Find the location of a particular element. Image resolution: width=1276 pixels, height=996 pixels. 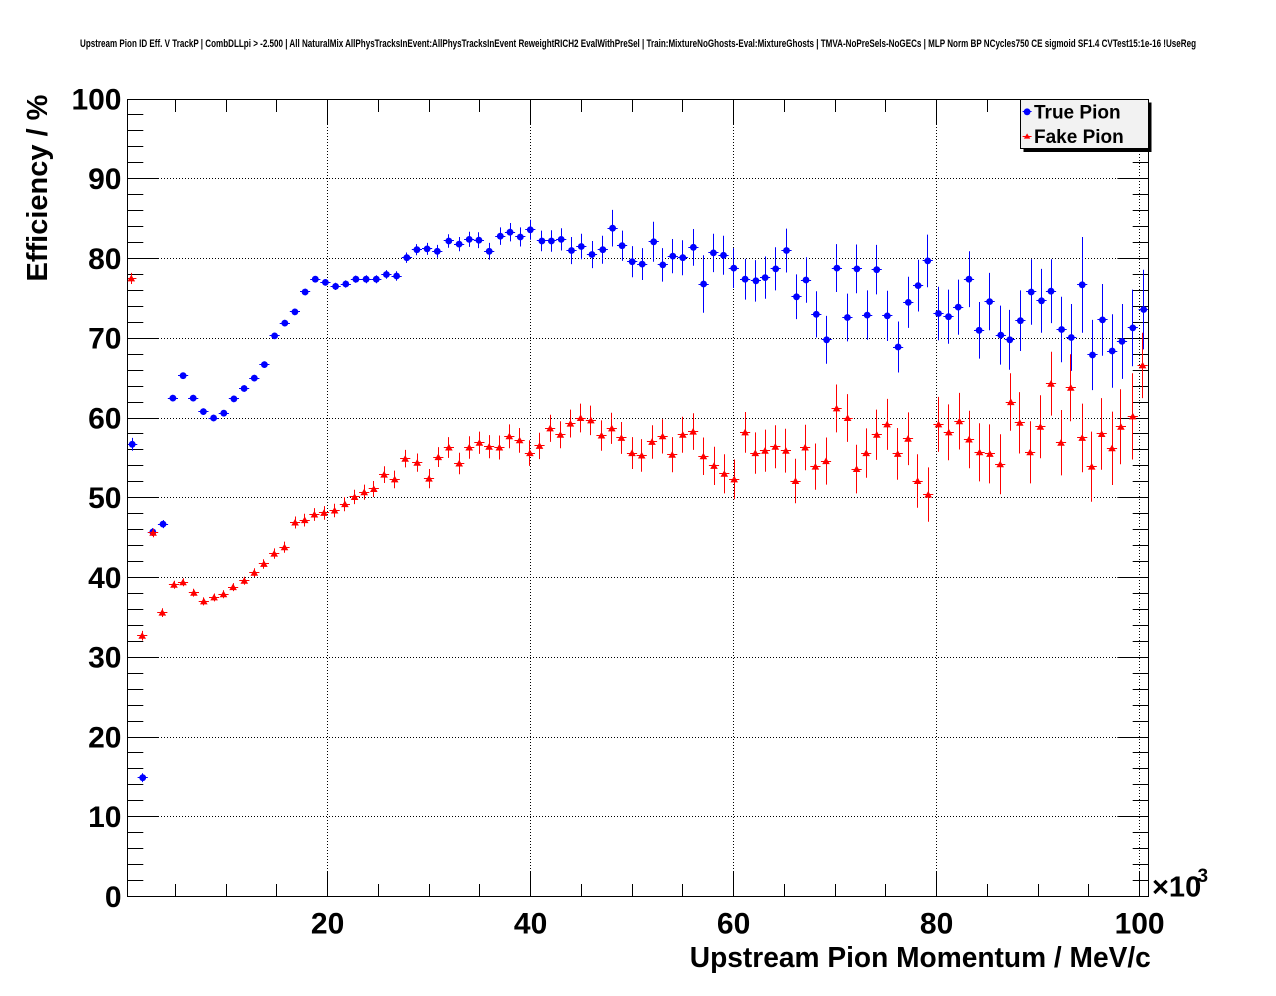

svg-text: Fake Pion is located at coordinates (1079, 137).